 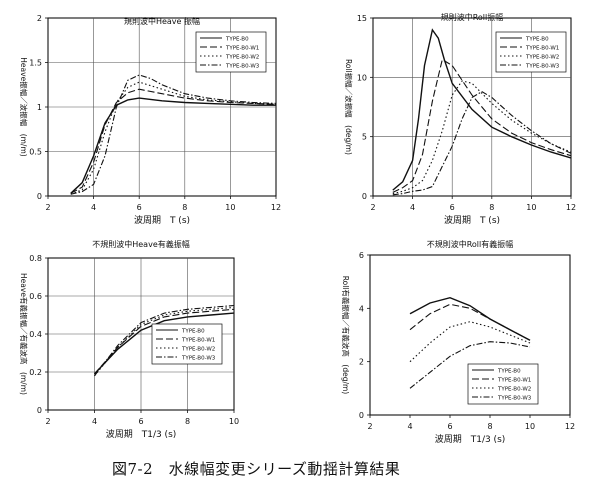 I want to click on y-axis-label: Roll振幅／波振幅 (deg/m), so click(x=349, y=107).